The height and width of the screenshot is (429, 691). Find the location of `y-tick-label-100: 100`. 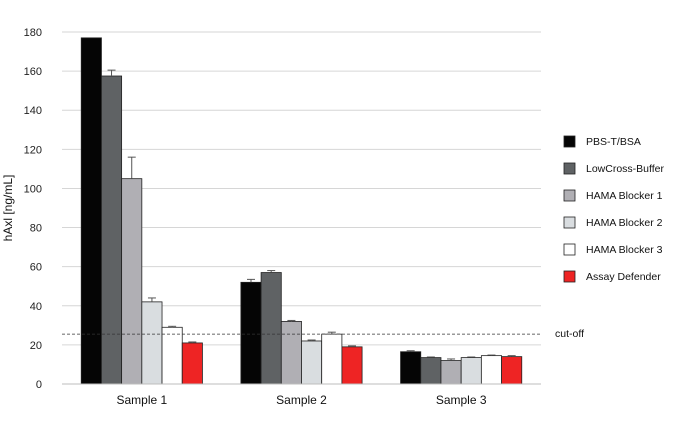

y-tick-label-100: 100 is located at coordinates (33, 189).